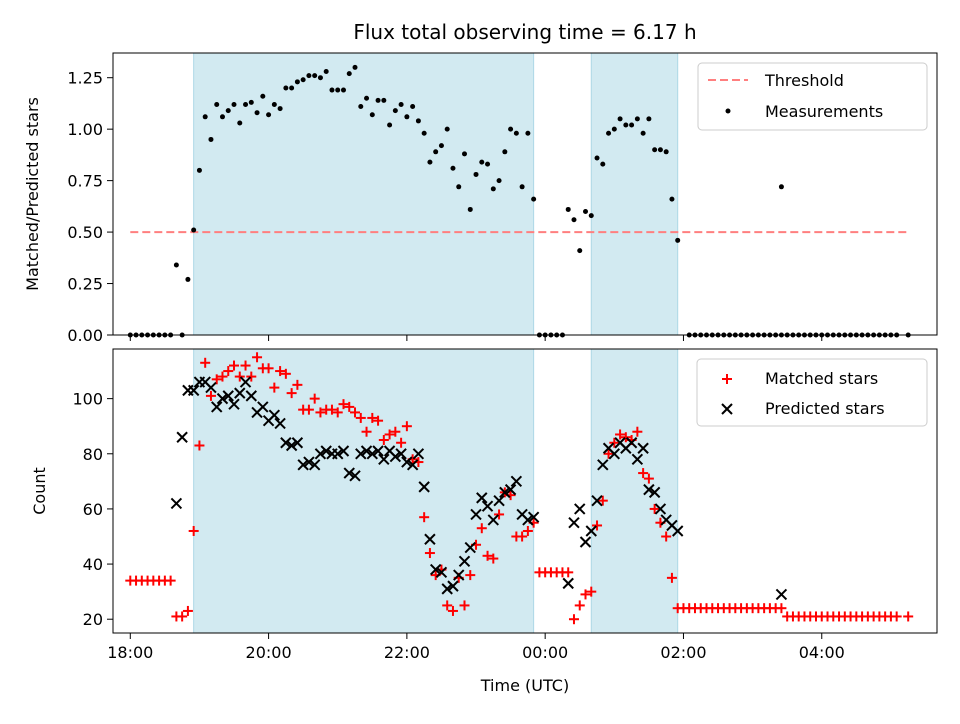  I want to click on top-y-axis-label: Matched/Predicted stars, so click(32, 194).